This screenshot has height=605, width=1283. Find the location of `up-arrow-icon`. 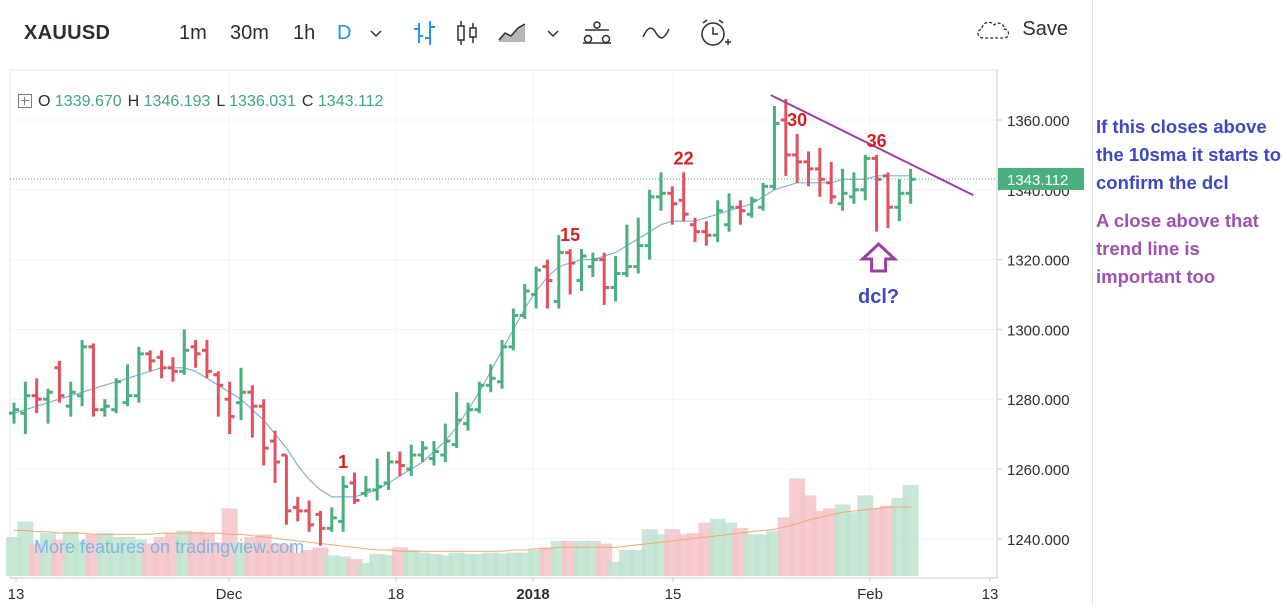

up-arrow-icon is located at coordinates (878, 257).